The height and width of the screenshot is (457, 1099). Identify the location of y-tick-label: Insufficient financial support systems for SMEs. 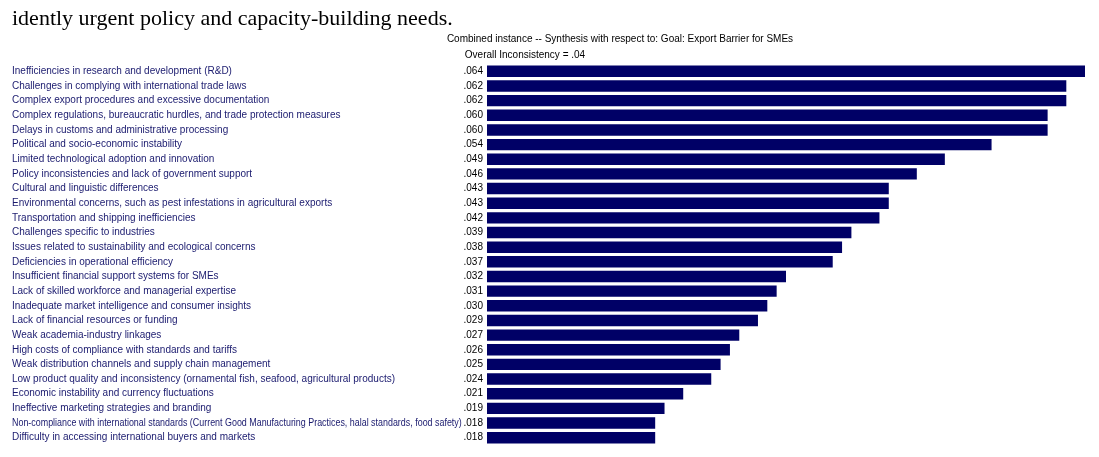
(115, 276).